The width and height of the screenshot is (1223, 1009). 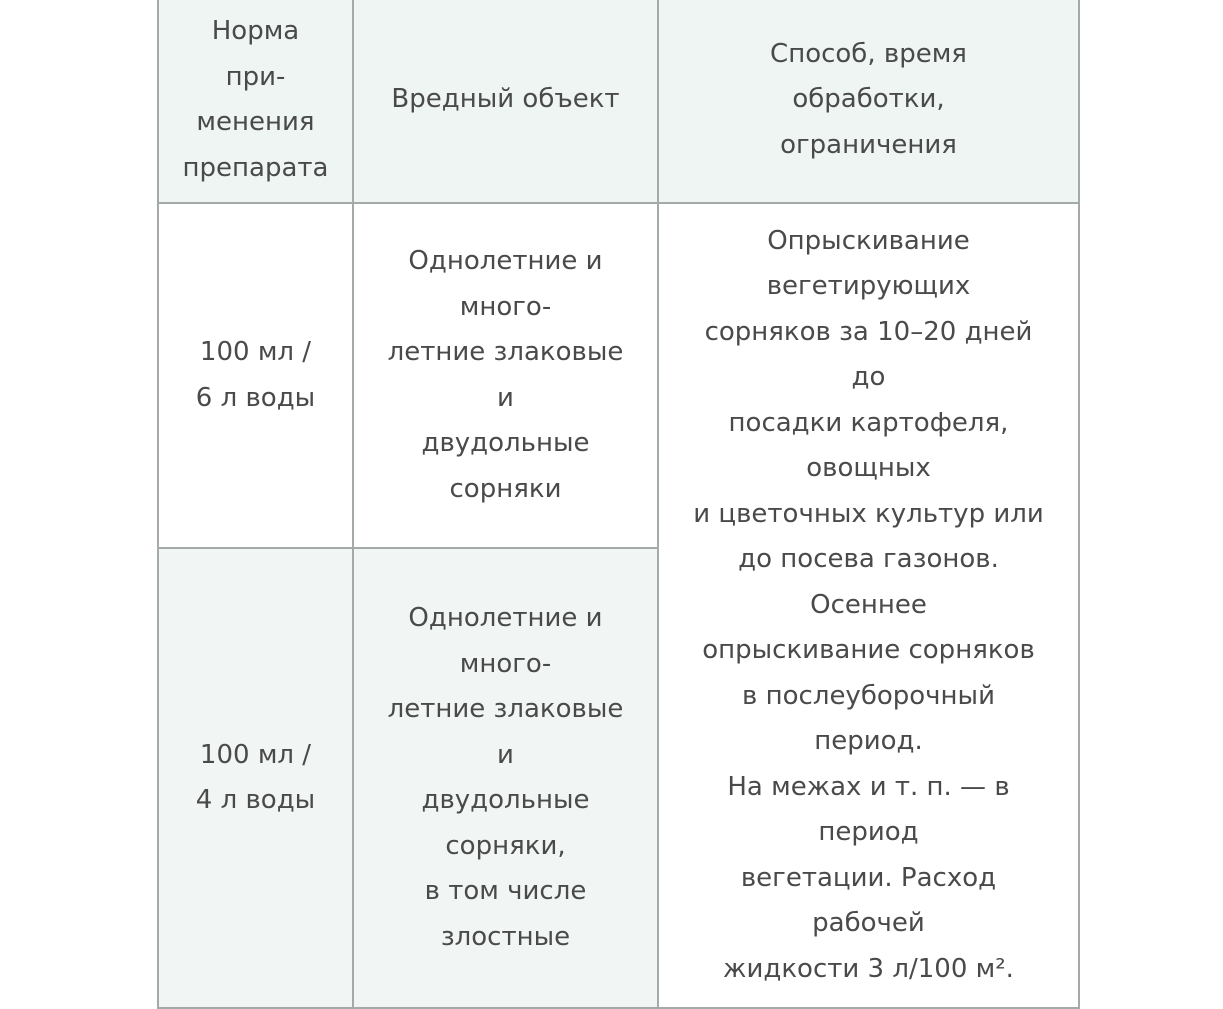 What do you see at coordinates (255, 375) in the screenshot?
I see `cell-rate: 100 мл / 6 л воды` at bounding box center [255, 375].